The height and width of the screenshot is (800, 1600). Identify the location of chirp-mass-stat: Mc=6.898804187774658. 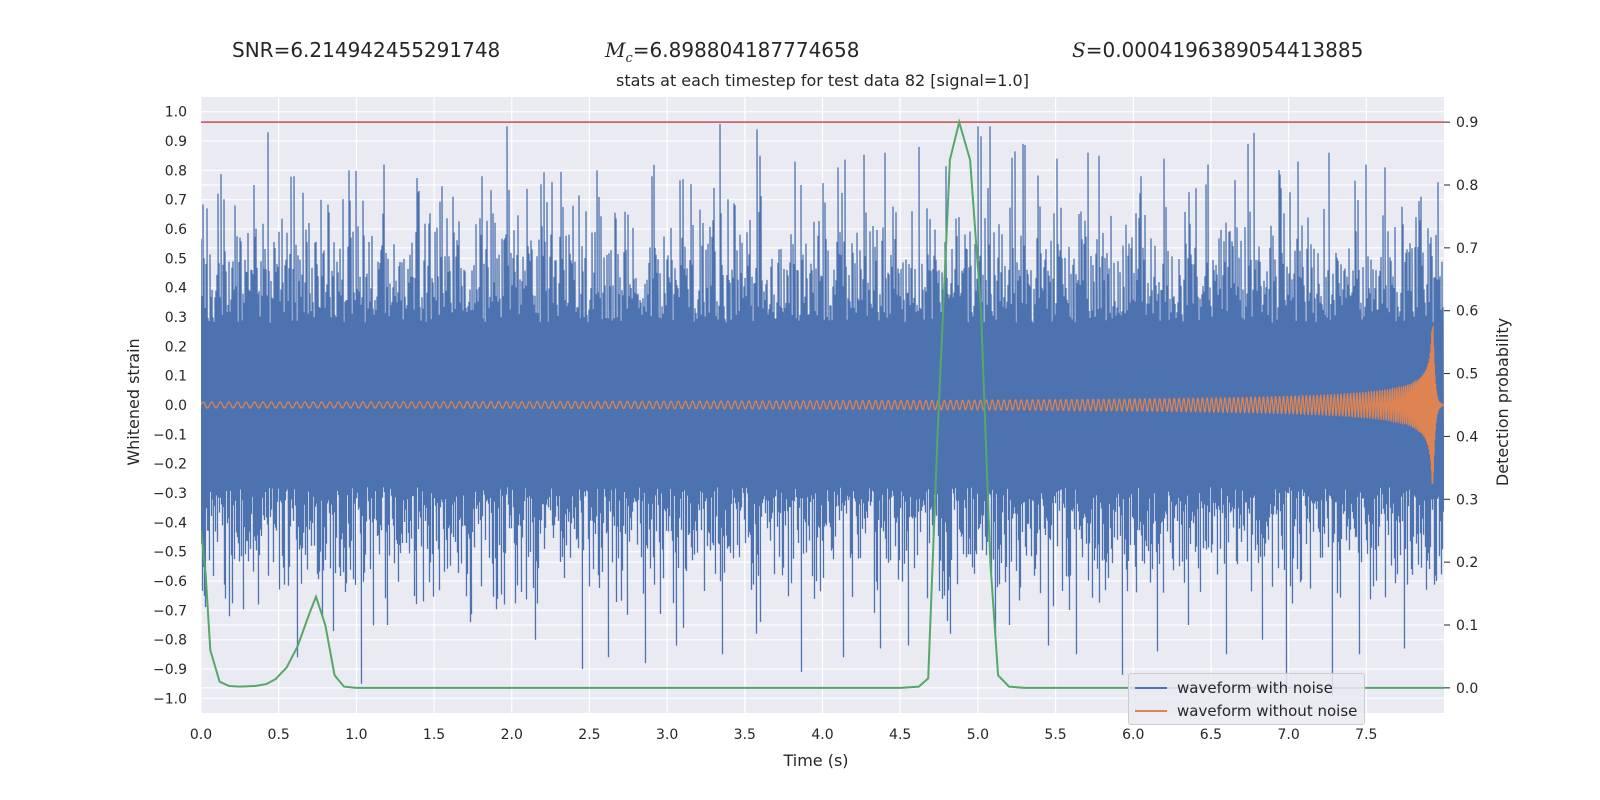
(732, 52).